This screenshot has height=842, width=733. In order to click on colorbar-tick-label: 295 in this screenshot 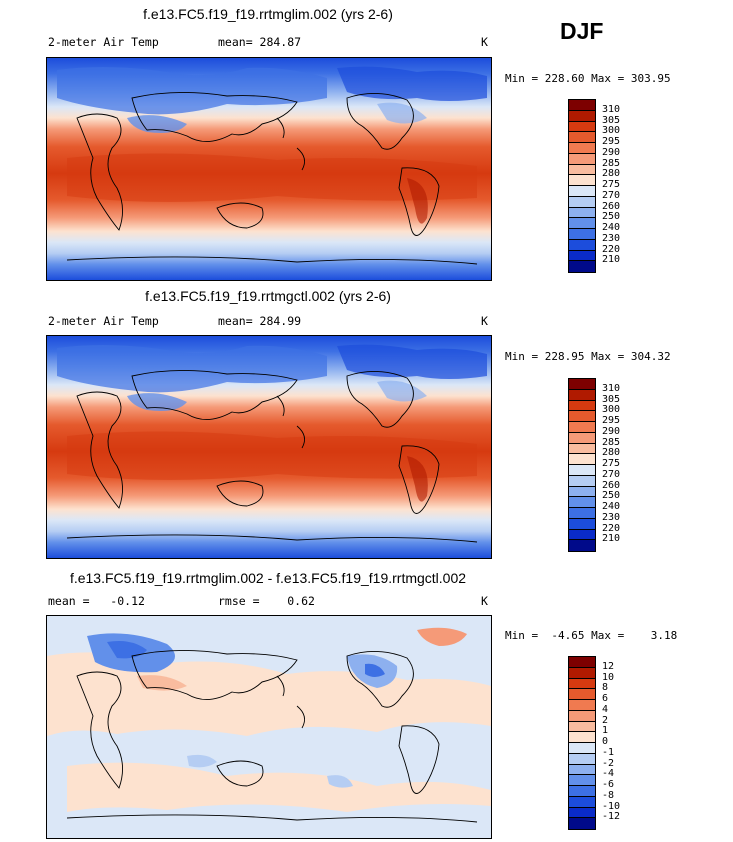, I will do `click(611, 420)`.